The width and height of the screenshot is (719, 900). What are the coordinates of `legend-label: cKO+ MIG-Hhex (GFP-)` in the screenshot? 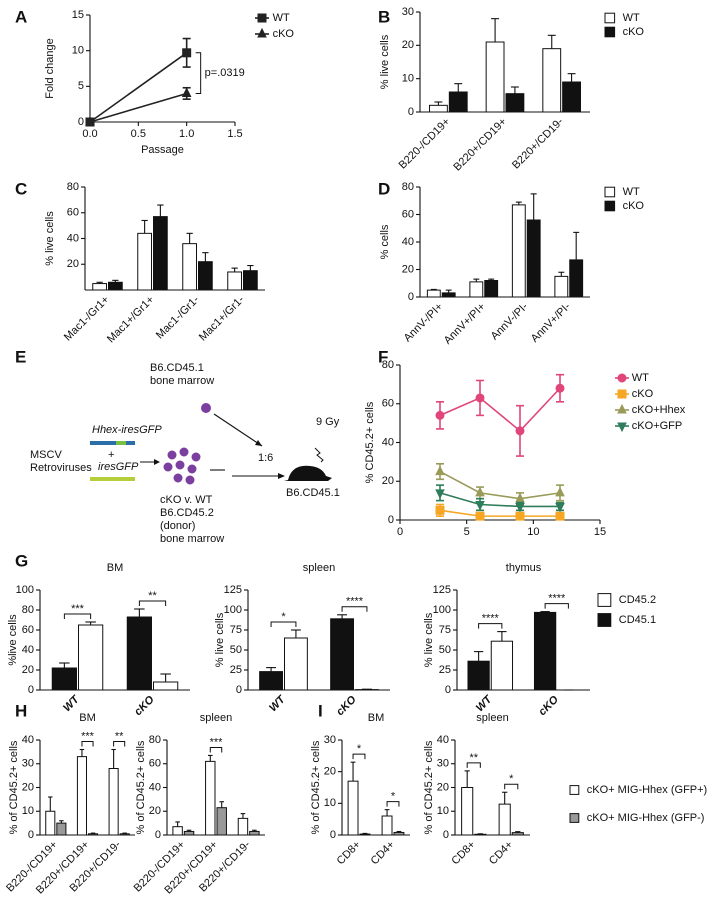 It's located at (646, 818).